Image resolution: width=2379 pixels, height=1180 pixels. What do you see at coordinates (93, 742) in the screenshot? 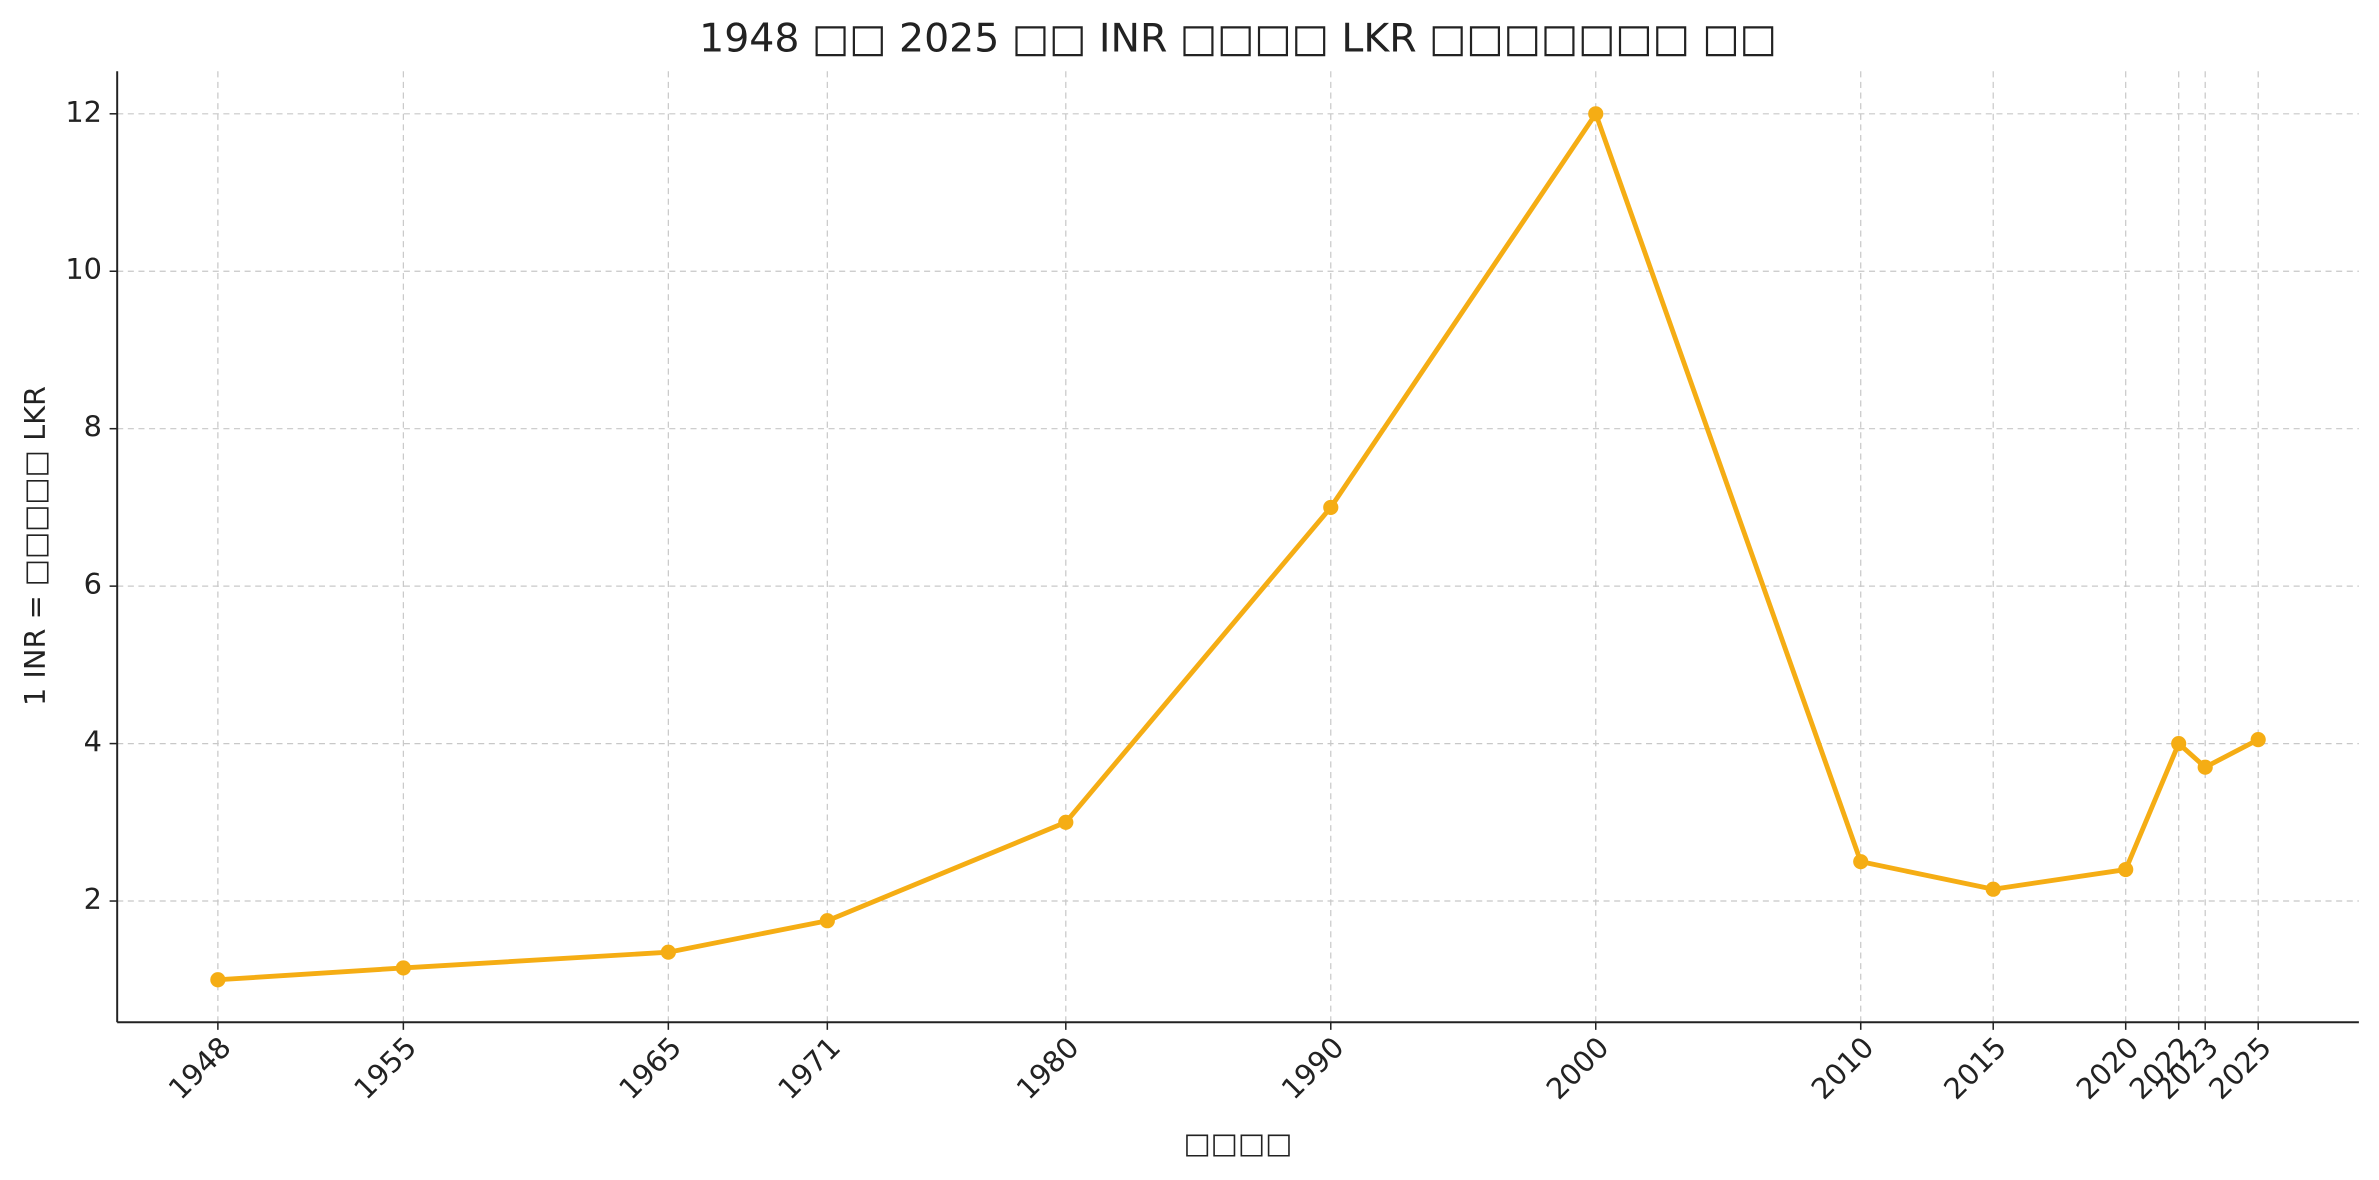
I see `y-tick-label: 4` at bounding box center [93, 742].